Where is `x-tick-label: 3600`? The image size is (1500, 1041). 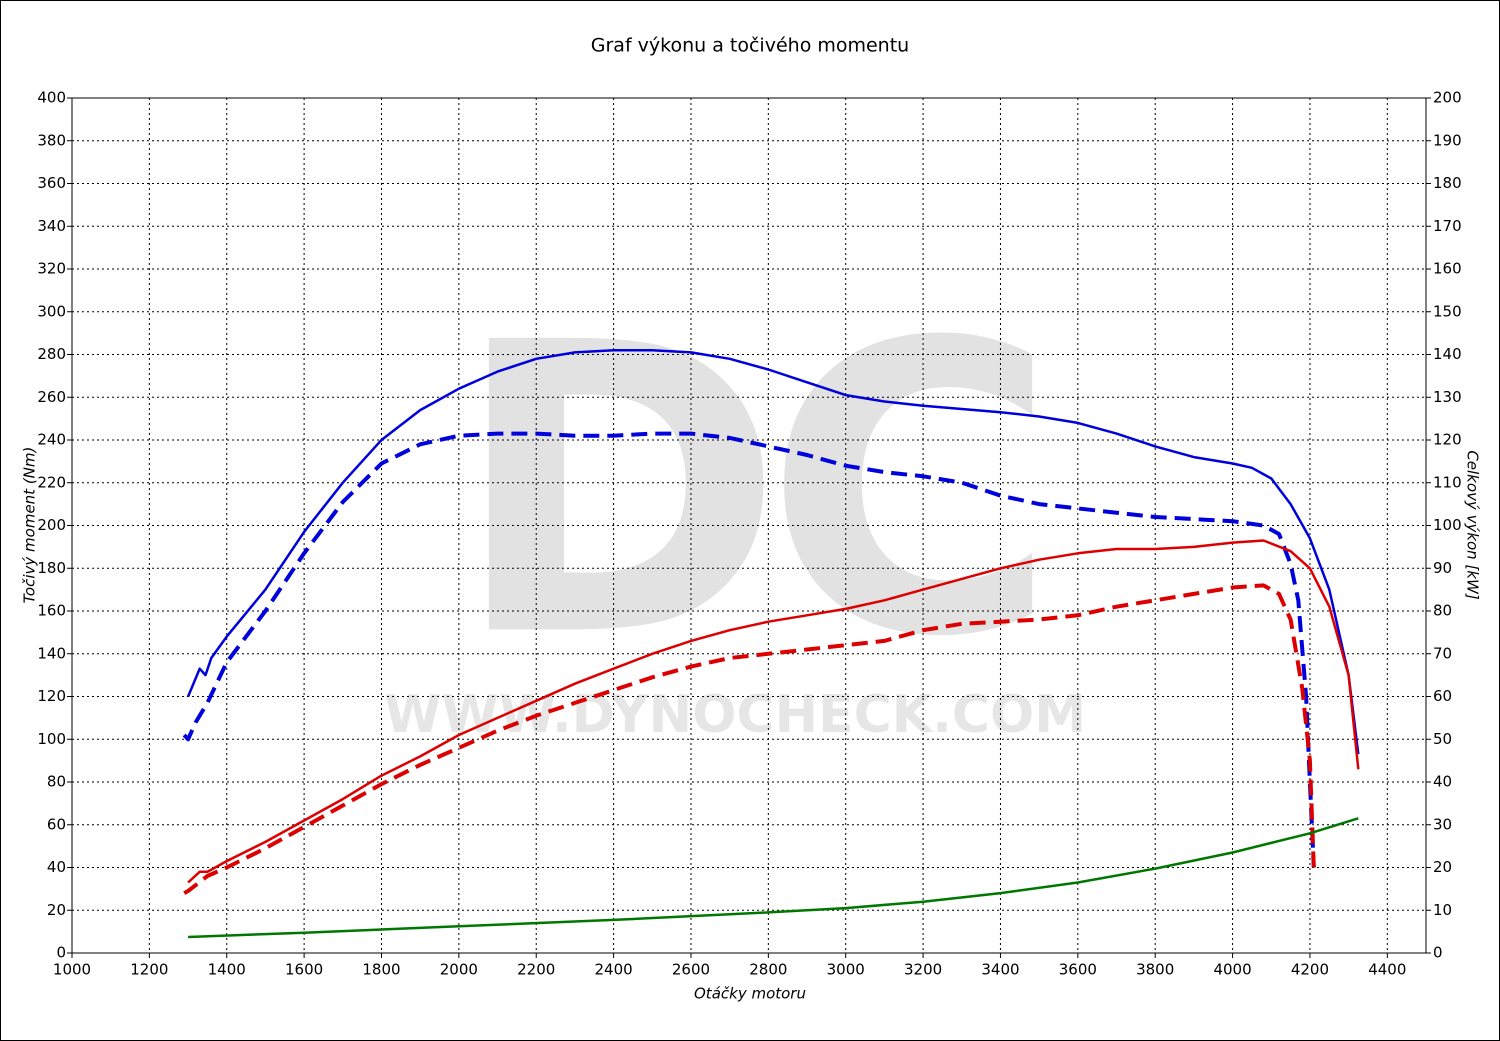 x-tick-label: 3600 is located at coordinates (1078, 970).